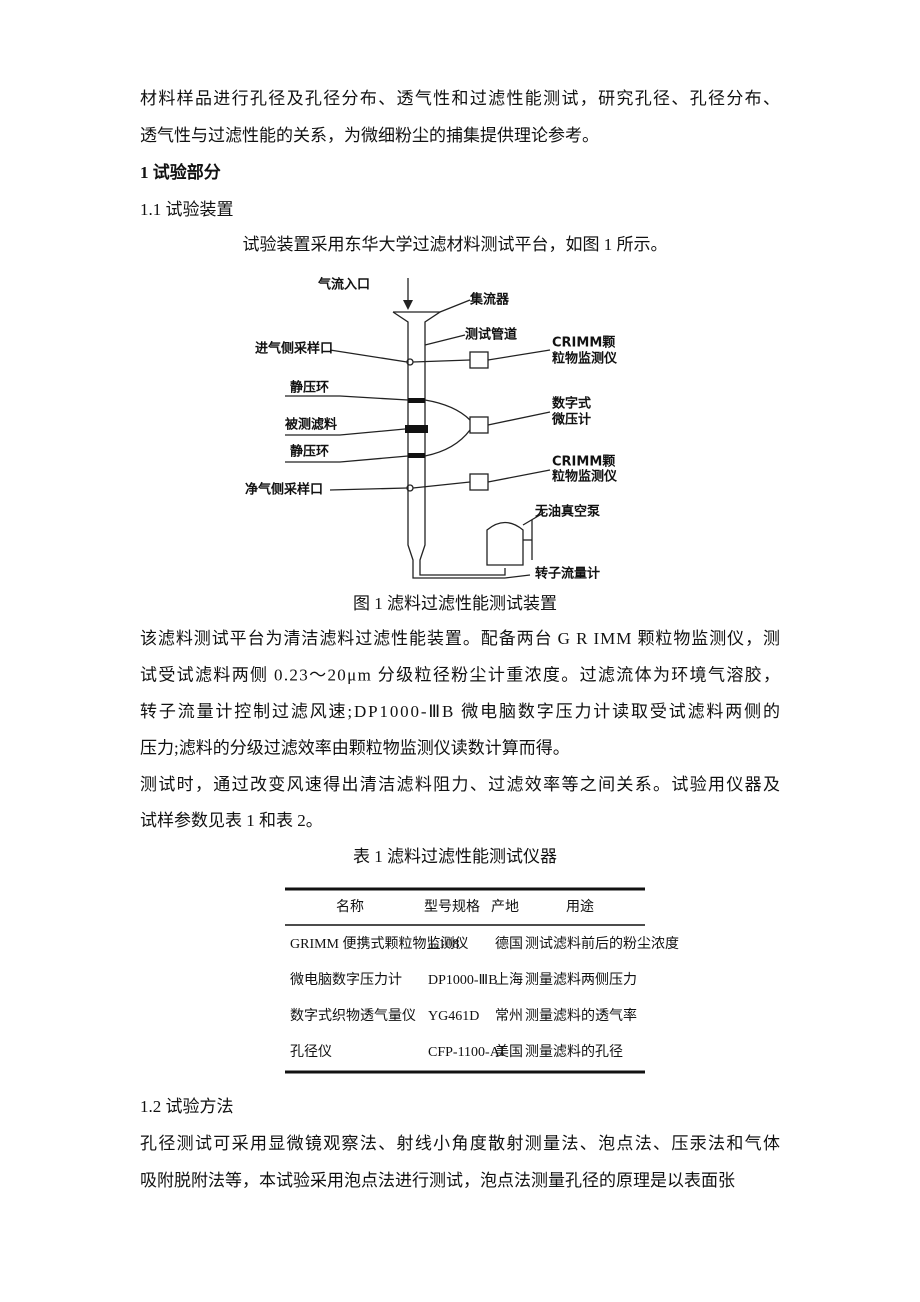 Image resolution: width=920 pixels, height=1302 pixels. What do you see at coordinates (491, 335) in the screenshot?
I see `figure-label: 测试管道` at bounding box center [491, 335].